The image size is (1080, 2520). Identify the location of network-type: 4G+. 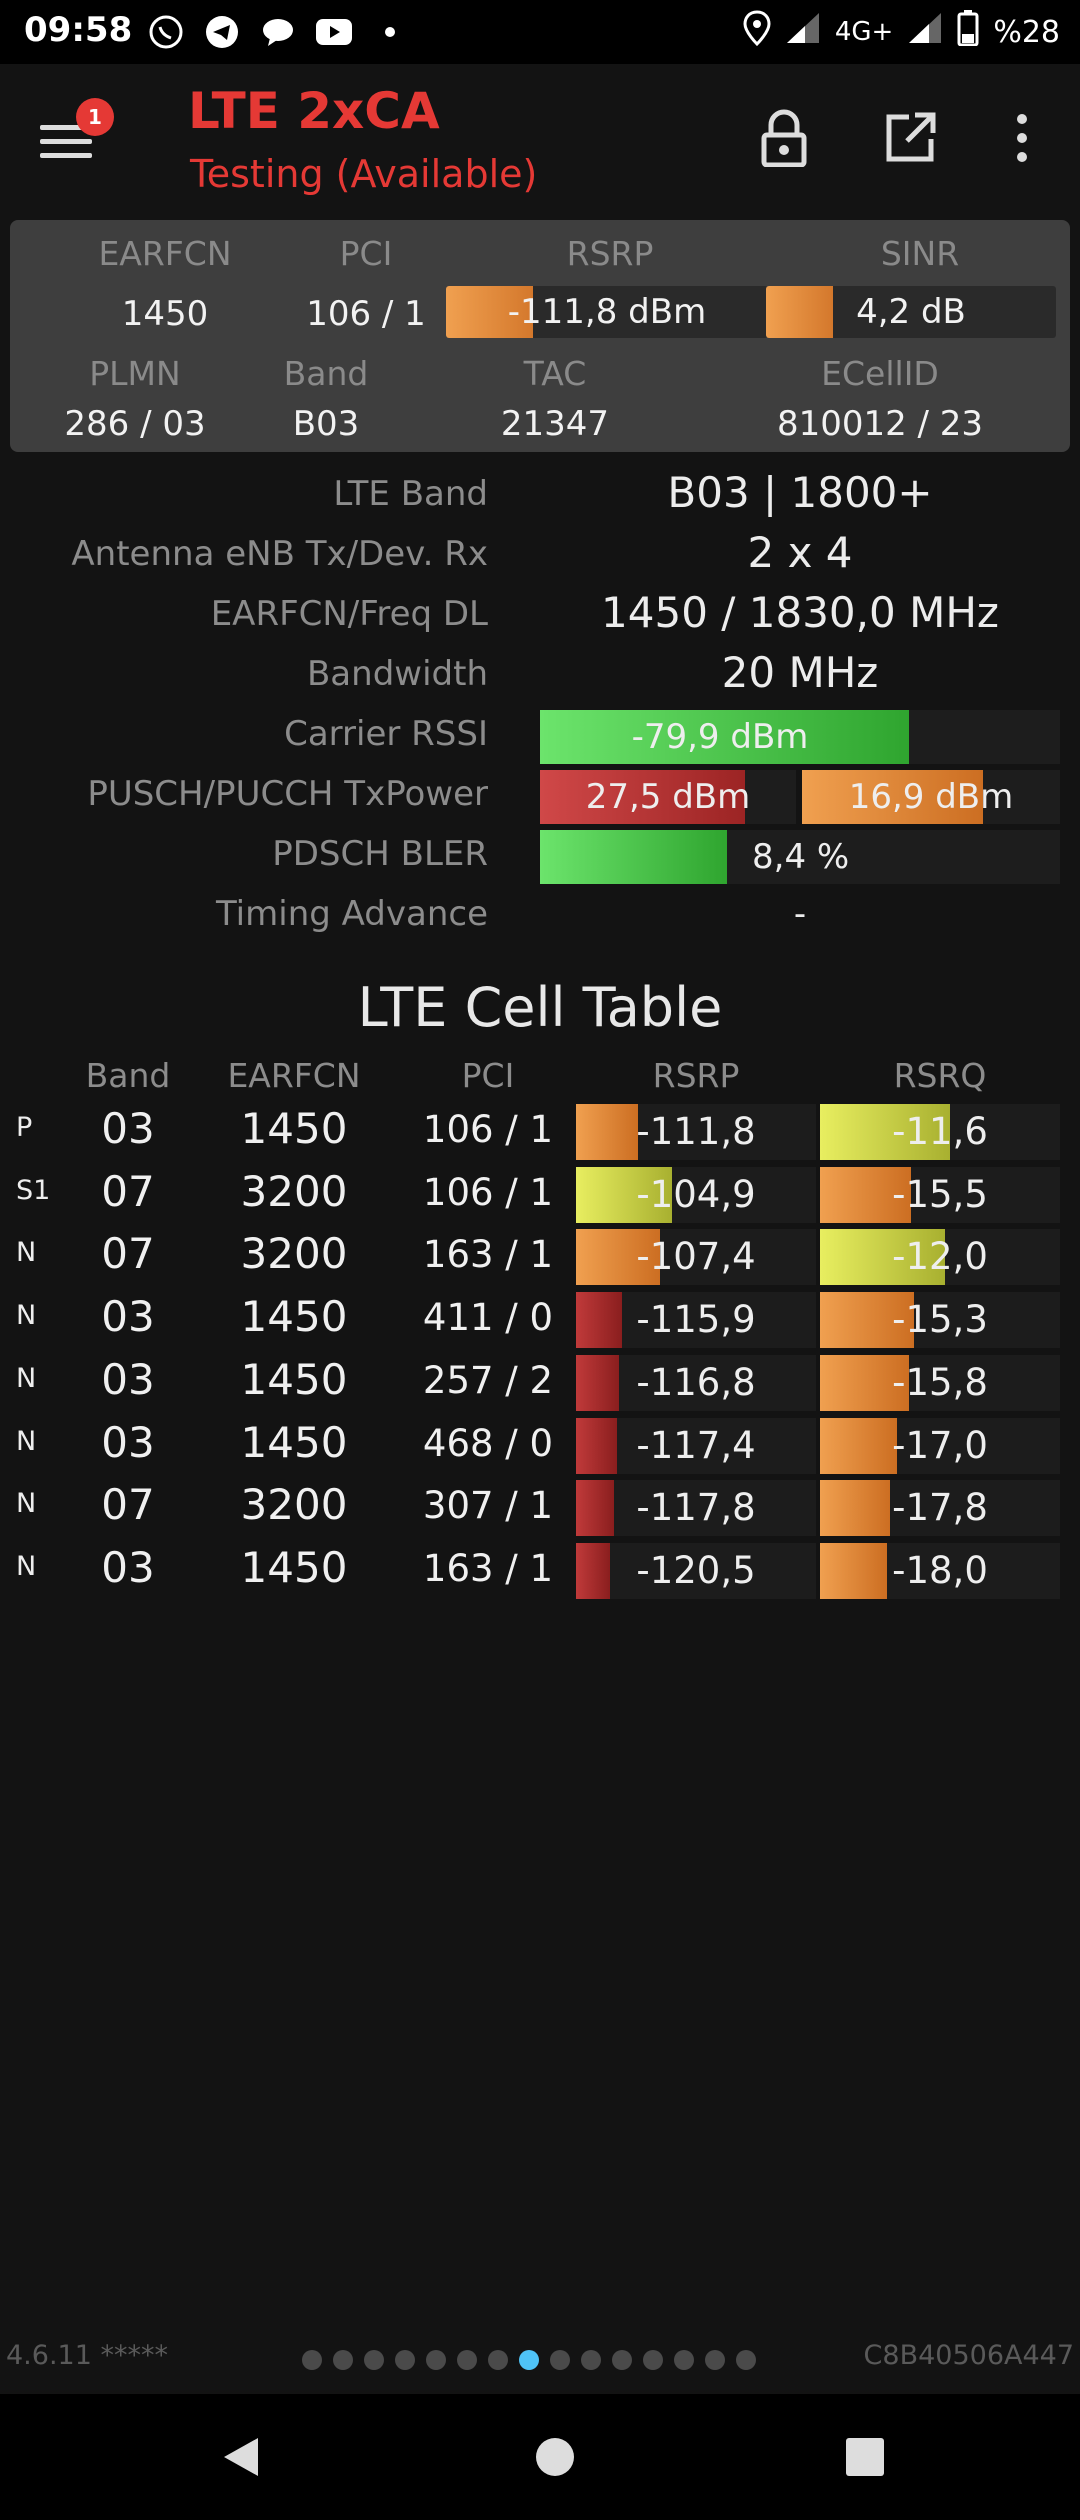
(864, 32).